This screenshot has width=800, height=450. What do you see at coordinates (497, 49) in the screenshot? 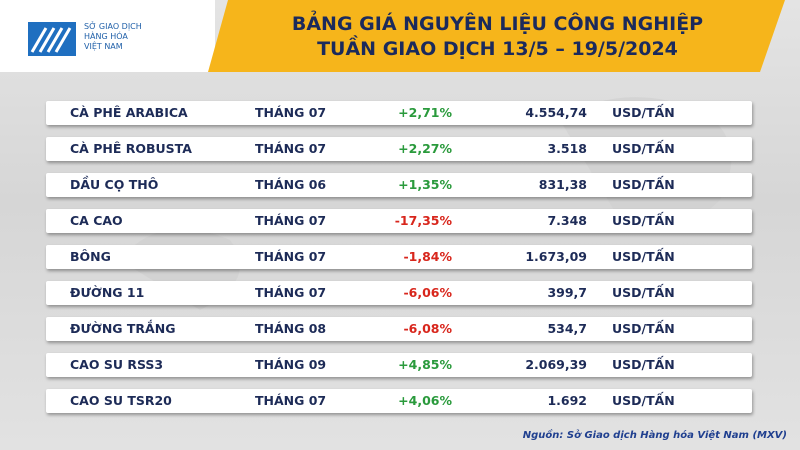
I see `title-line: TUẦN GIAO DỊCH 13/5 – 19/5/2024` at bounding box center [497, 49].